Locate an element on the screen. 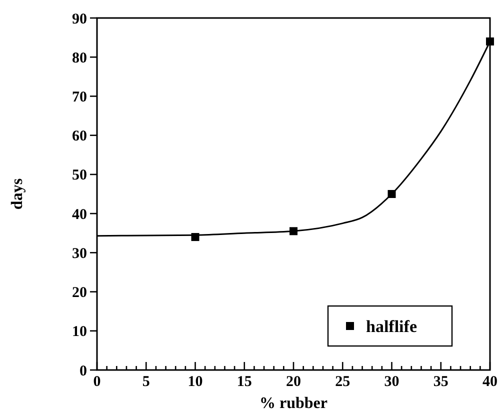 The image size is (504, 412). y-tick-label: 50 is located at coordinates (79, 176).